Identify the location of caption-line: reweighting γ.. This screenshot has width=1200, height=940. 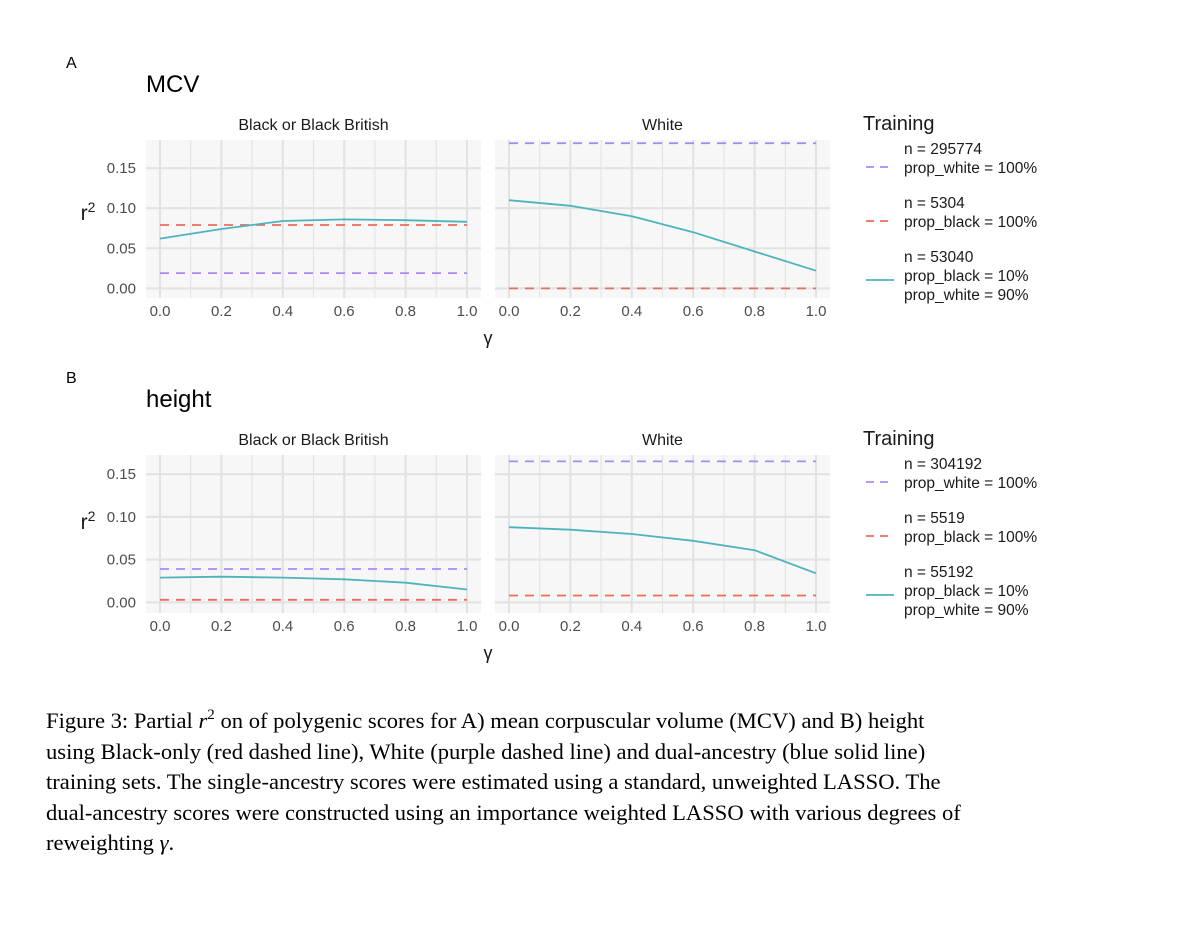
(591, 843).